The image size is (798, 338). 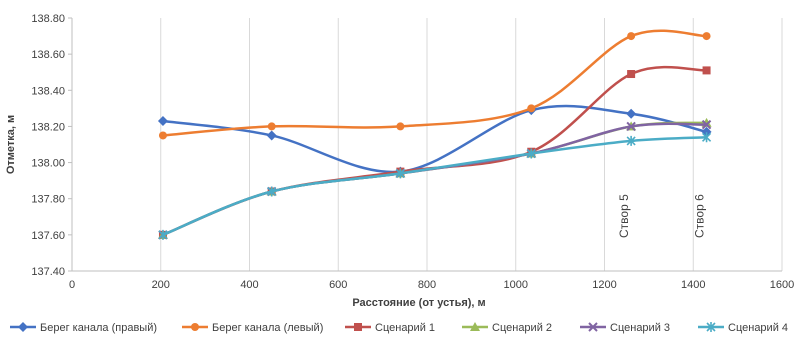 I want to click on legend-item: Сценарий 2, so click(x=507, y=328).